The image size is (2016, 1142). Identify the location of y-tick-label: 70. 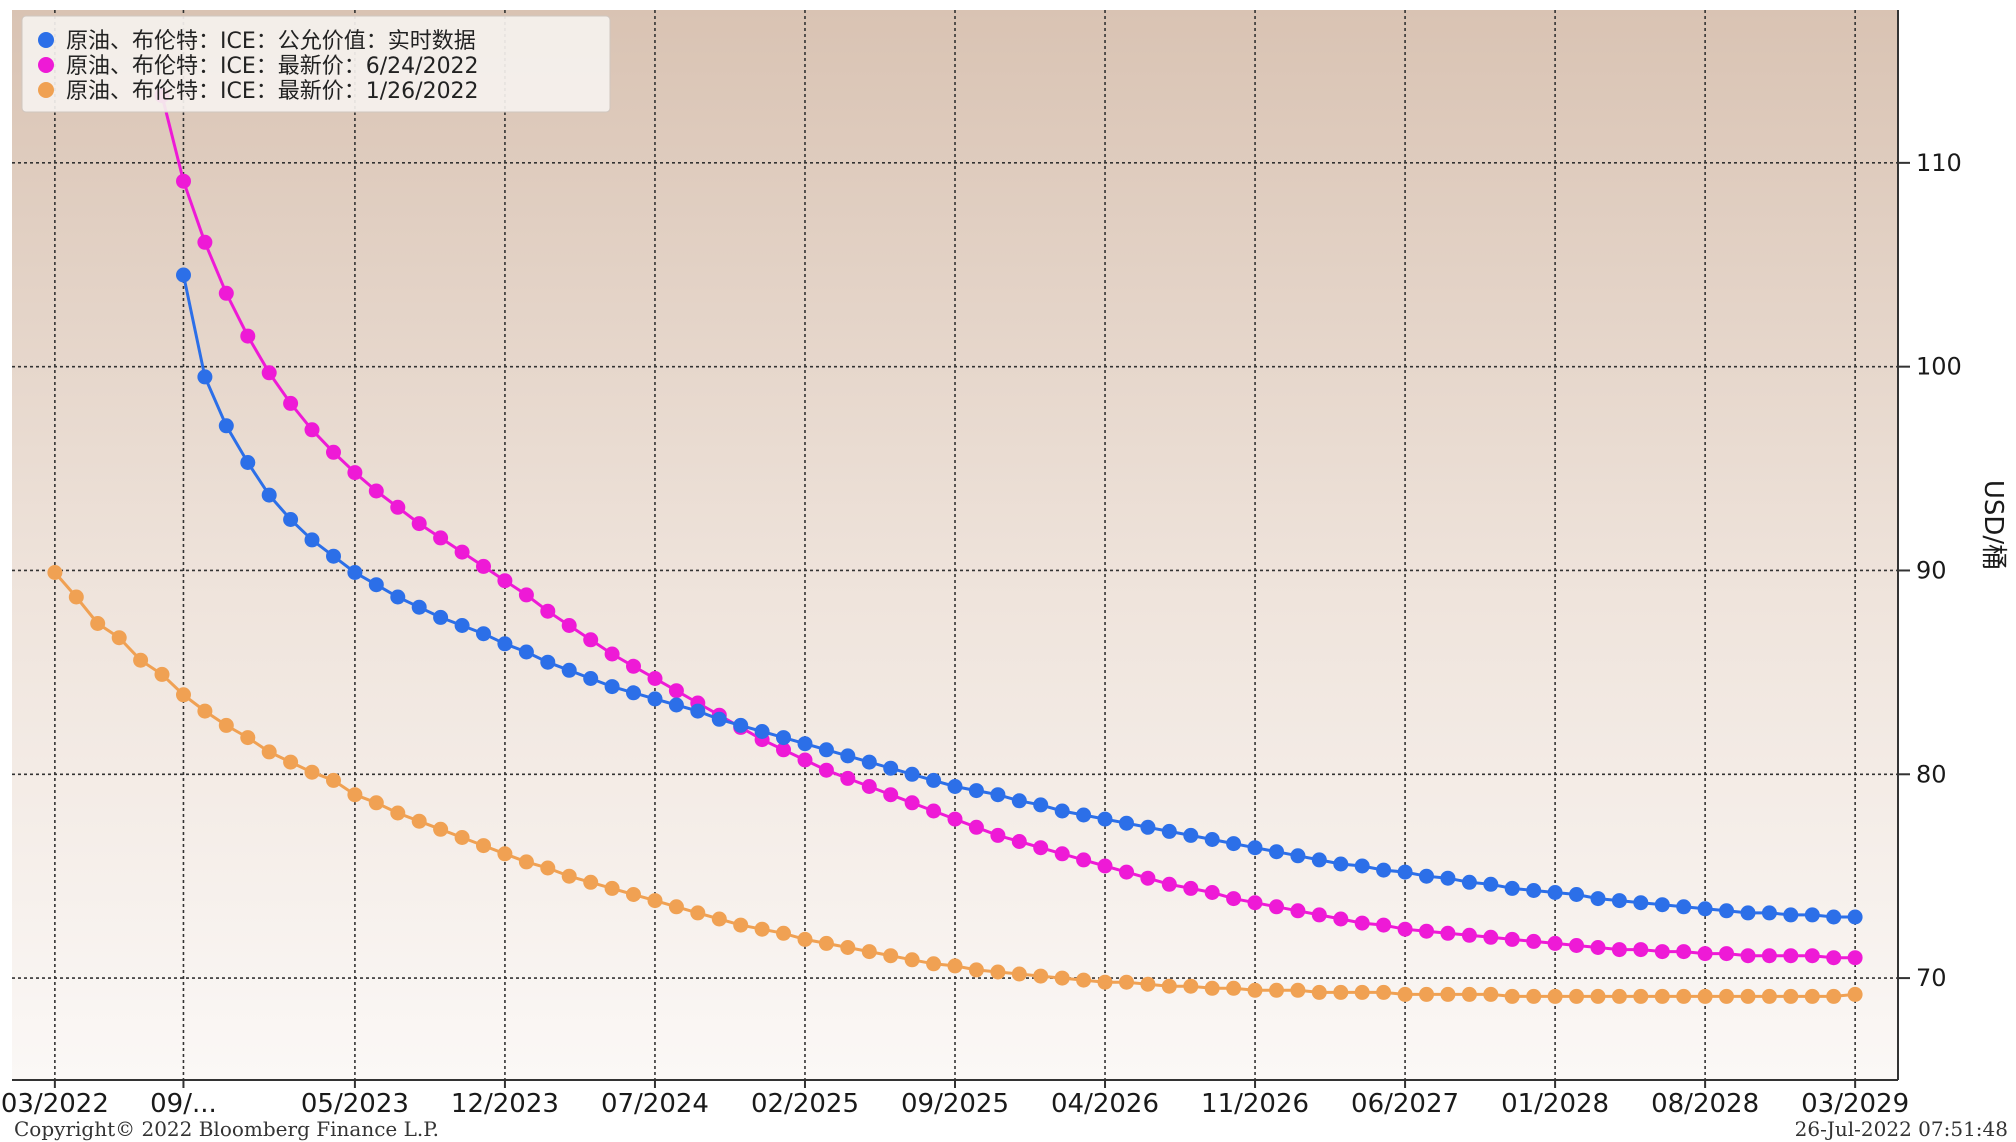
(1931, 978).